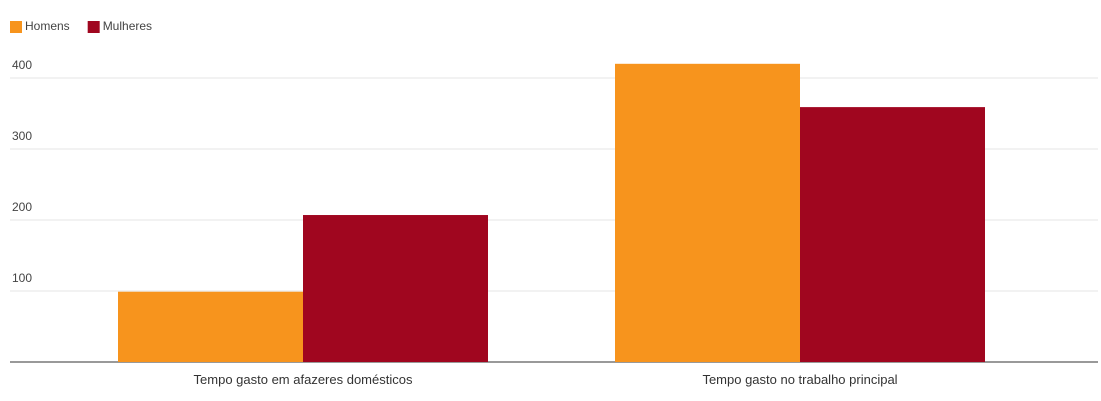  I want to click on y-tick-label: 200, so click(22, 207).